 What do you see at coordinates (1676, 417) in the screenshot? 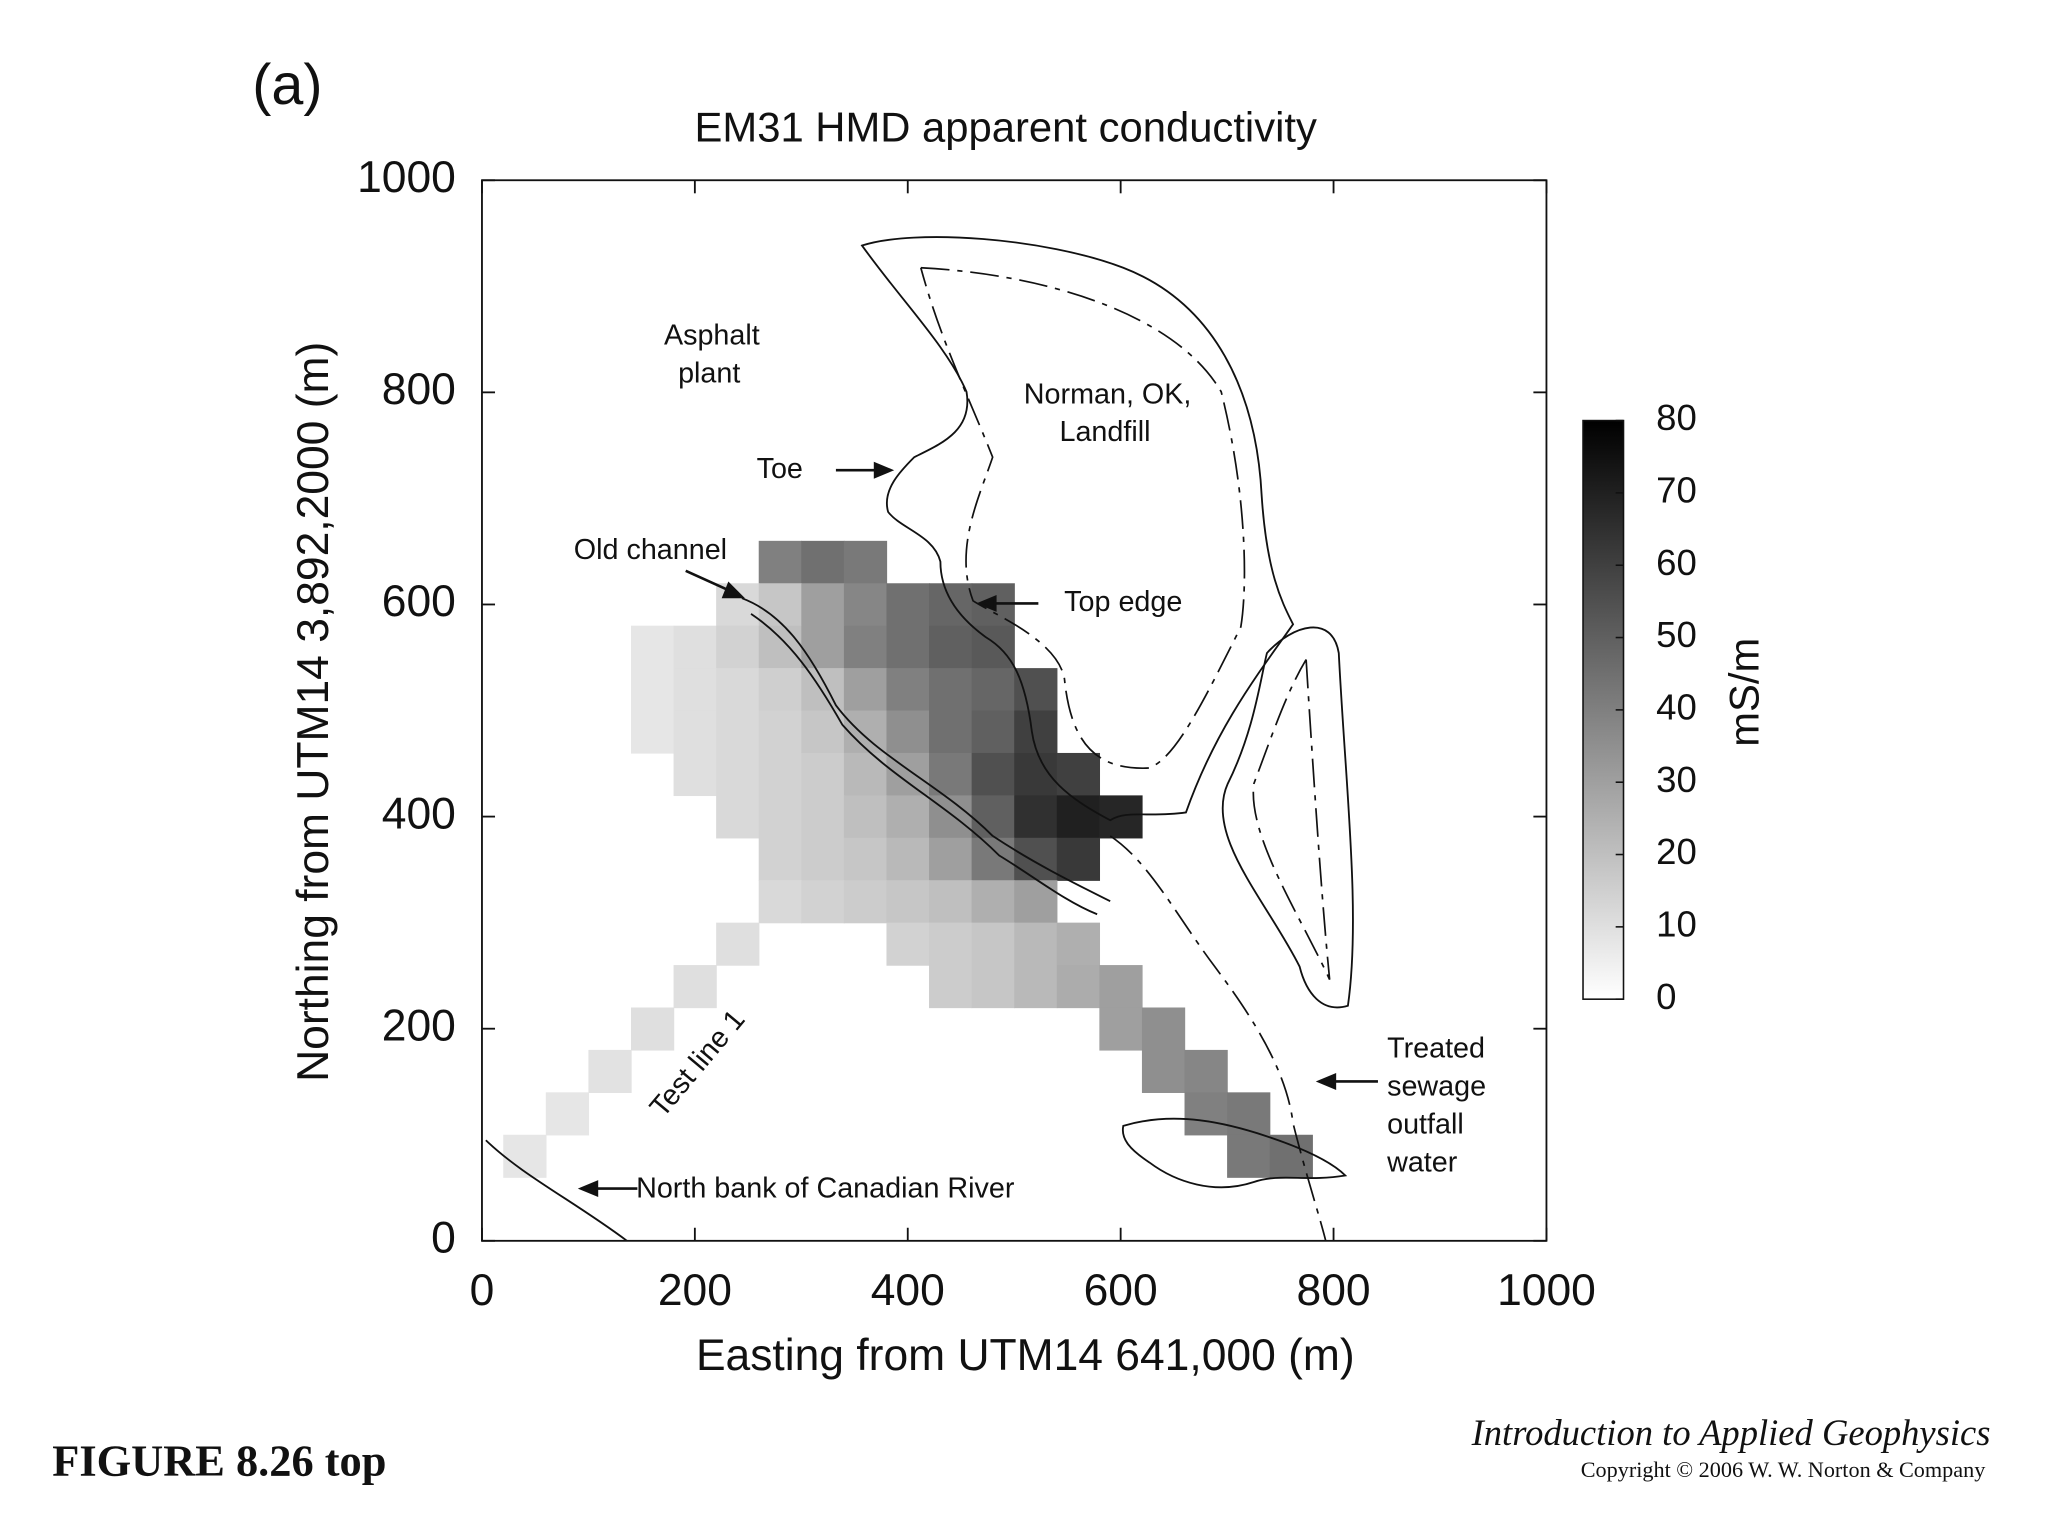
I see `colorbar-tick-label: 80` at bounding box center [1676, 417].